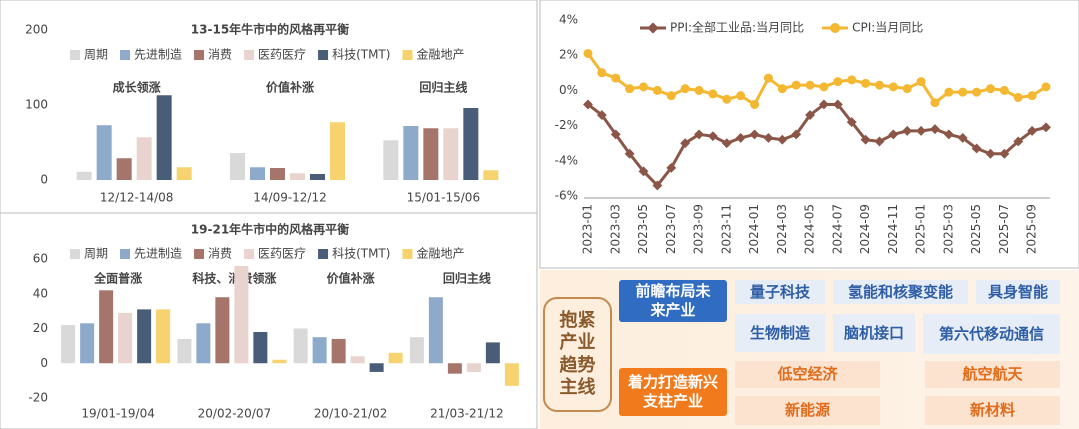 The height and width of the screenshot is (429, 1079). I want to click on y-tick-label: 200, so click(36, 30).